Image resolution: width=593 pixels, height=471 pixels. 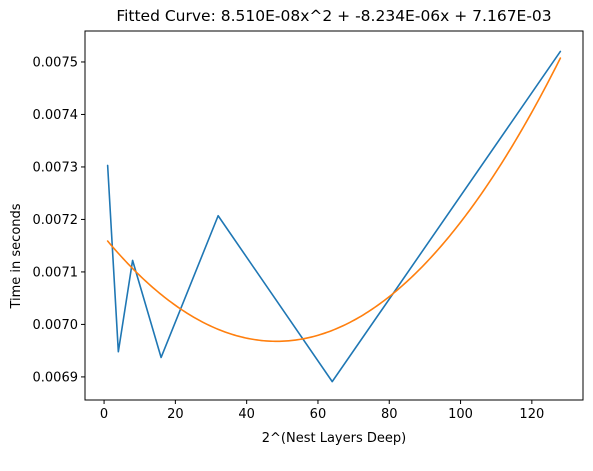 I want to click on x-tick-label: 20, so click(x=175, y=414).